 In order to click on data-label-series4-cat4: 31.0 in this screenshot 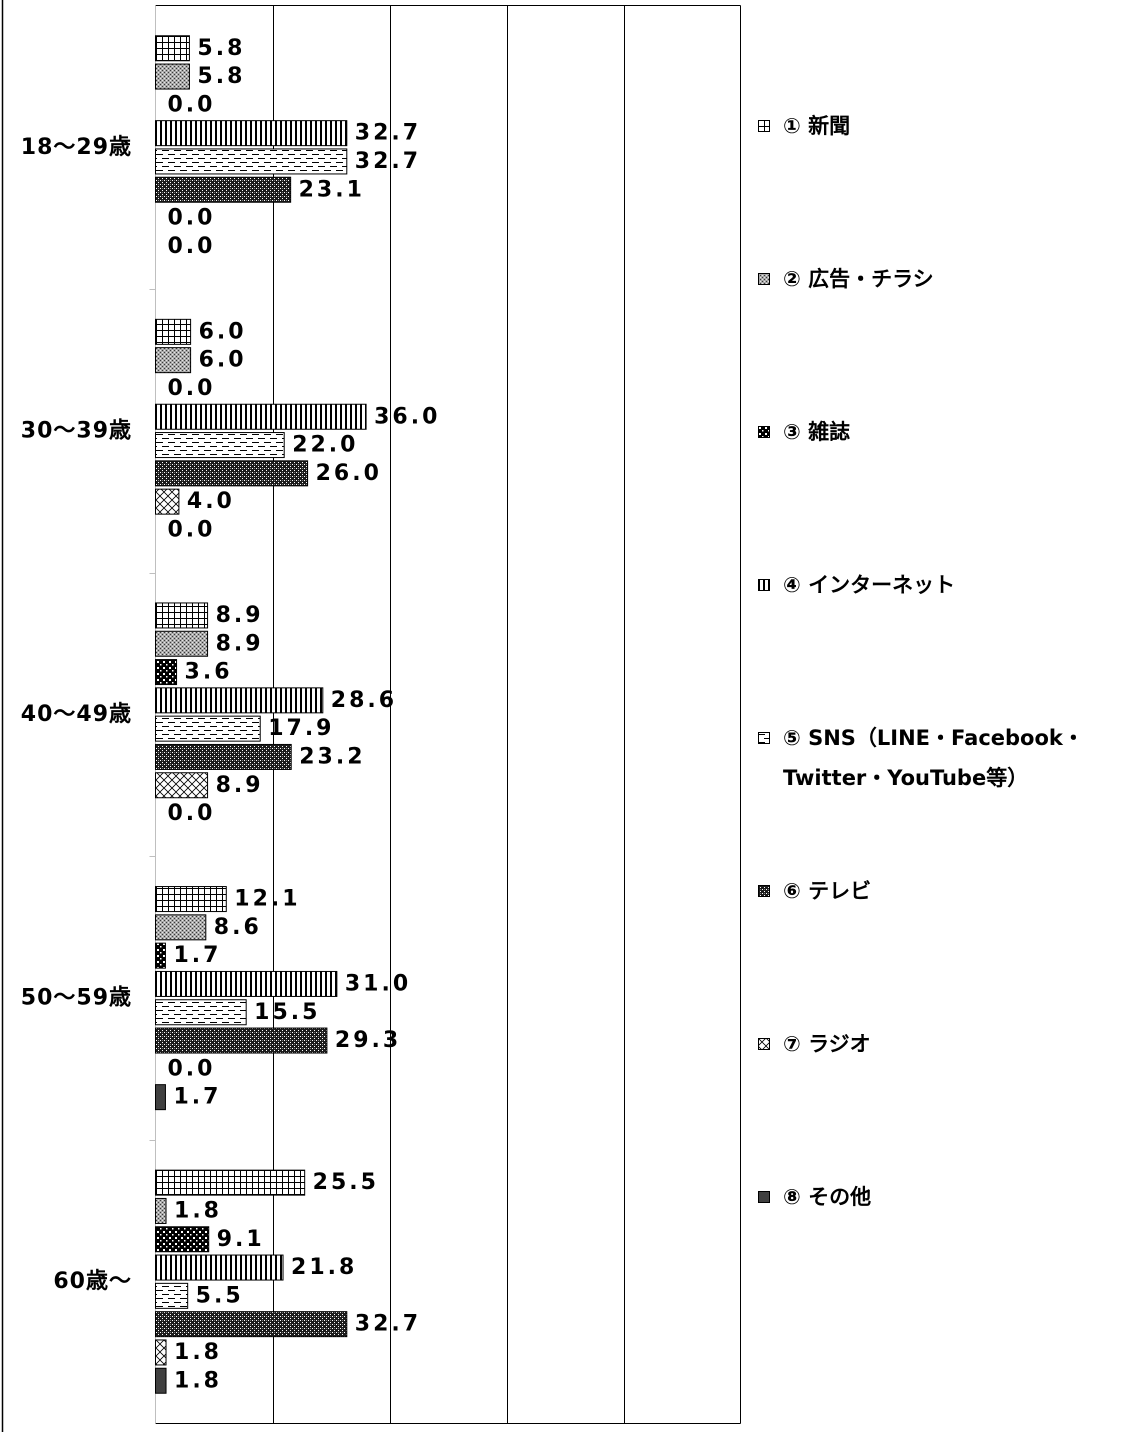, I will do `click(378, 983)`.